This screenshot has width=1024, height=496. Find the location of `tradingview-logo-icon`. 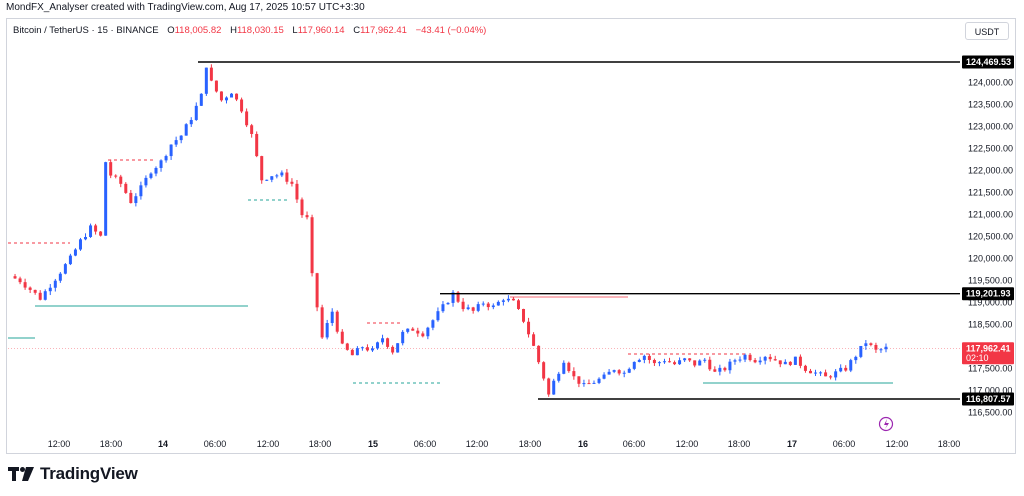

tradingview-logo-icon is located at coordinates (21, 474).